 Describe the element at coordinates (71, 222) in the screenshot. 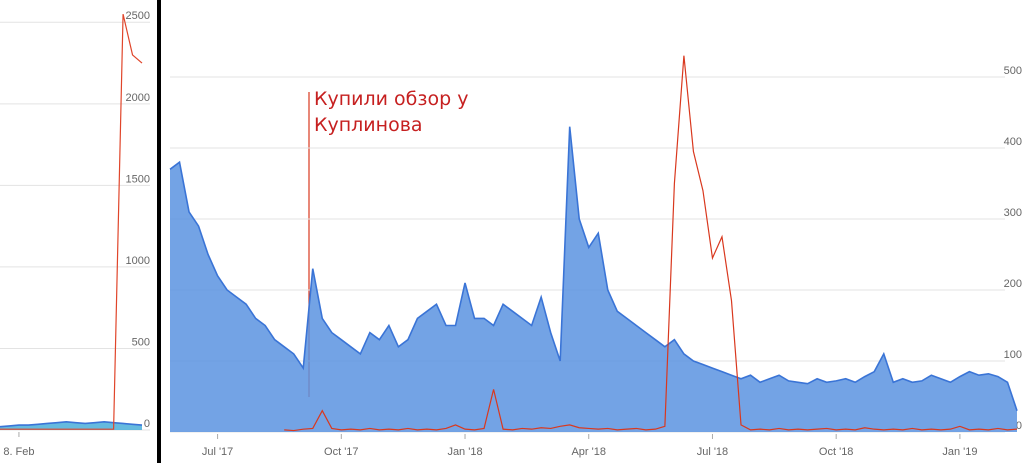

I see `series-line` at that location.